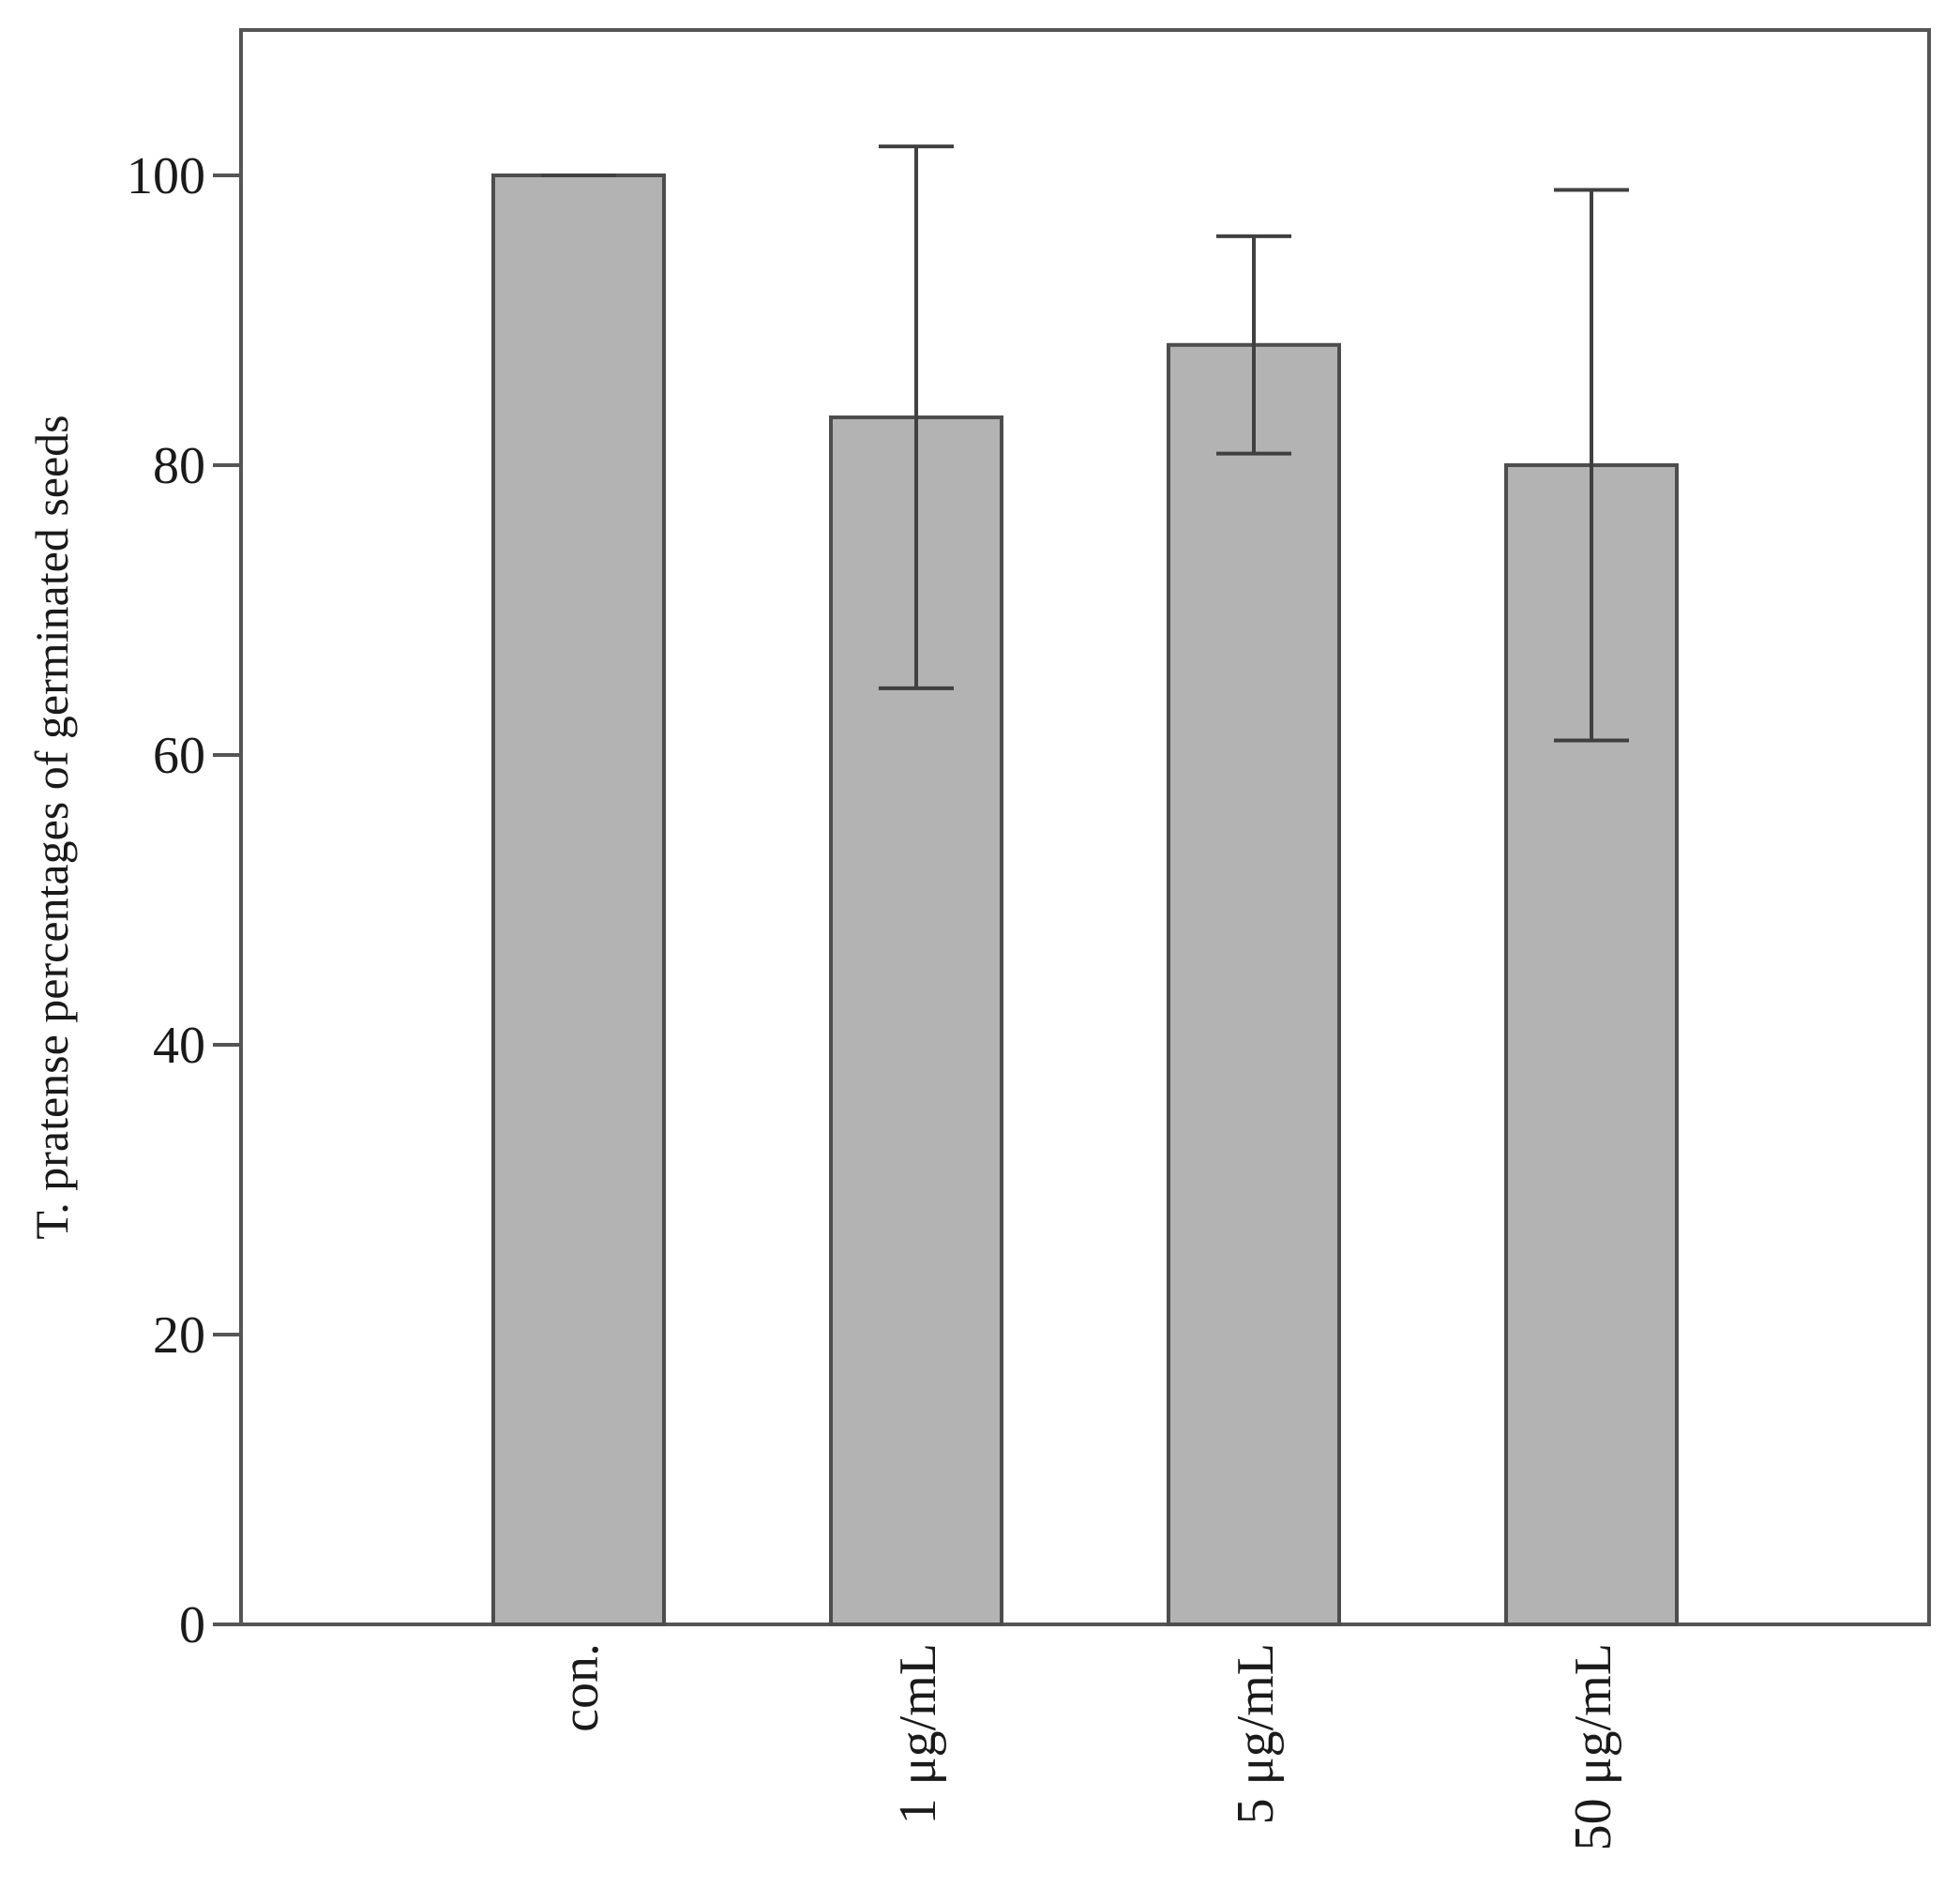 Image resolution: width=1960 pixels, height=1902 pixels. Describe the element at coordinates (184, 900) in the screenshot. I see `y-axis: 0 20 40 60 80 100` at that location.